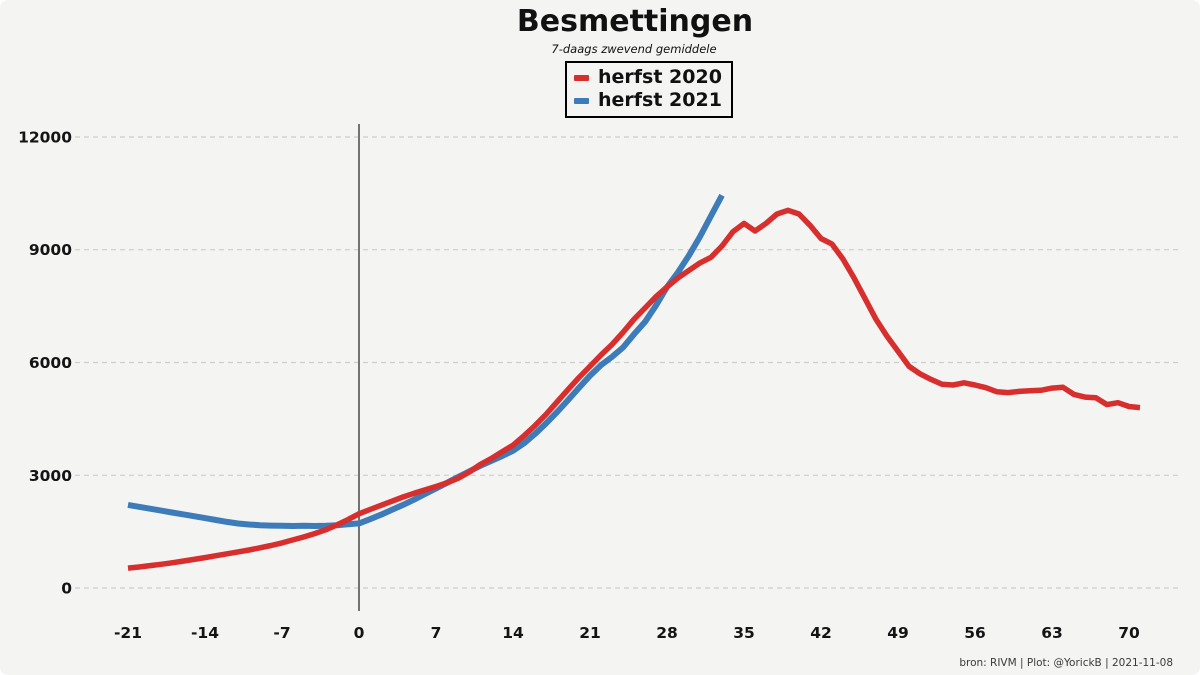 This screenshot has width=1200, height=675. Describe the element at coordinates (667, 633) in the screenshot. I see `x-tick-label-28: 28` at that location.